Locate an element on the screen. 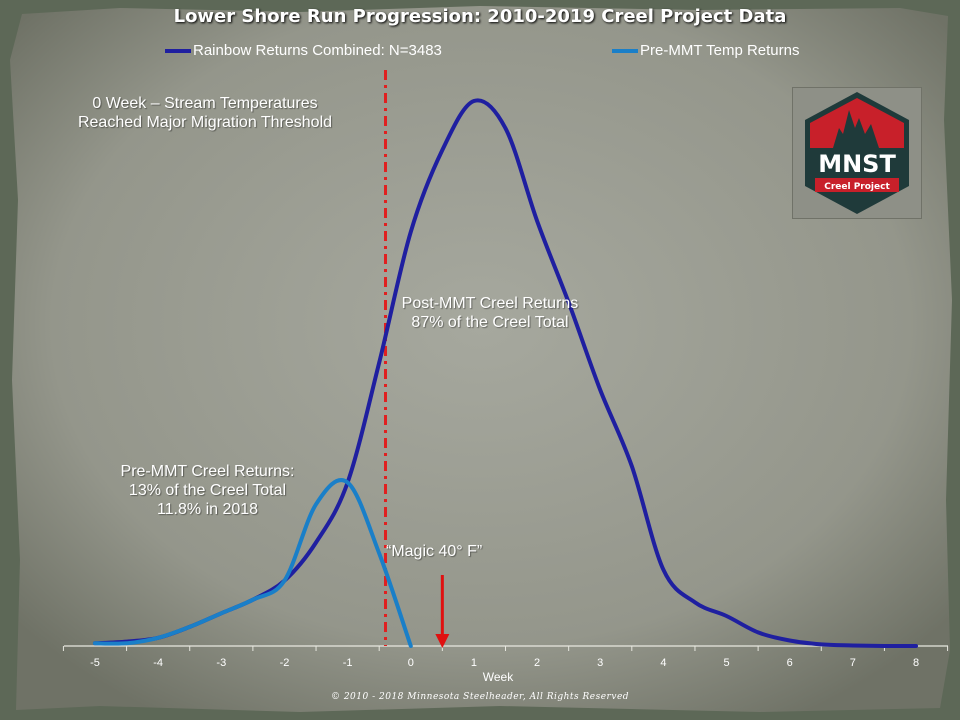  logo-sub-text: Creel Project is located at coordinates (857, 187).